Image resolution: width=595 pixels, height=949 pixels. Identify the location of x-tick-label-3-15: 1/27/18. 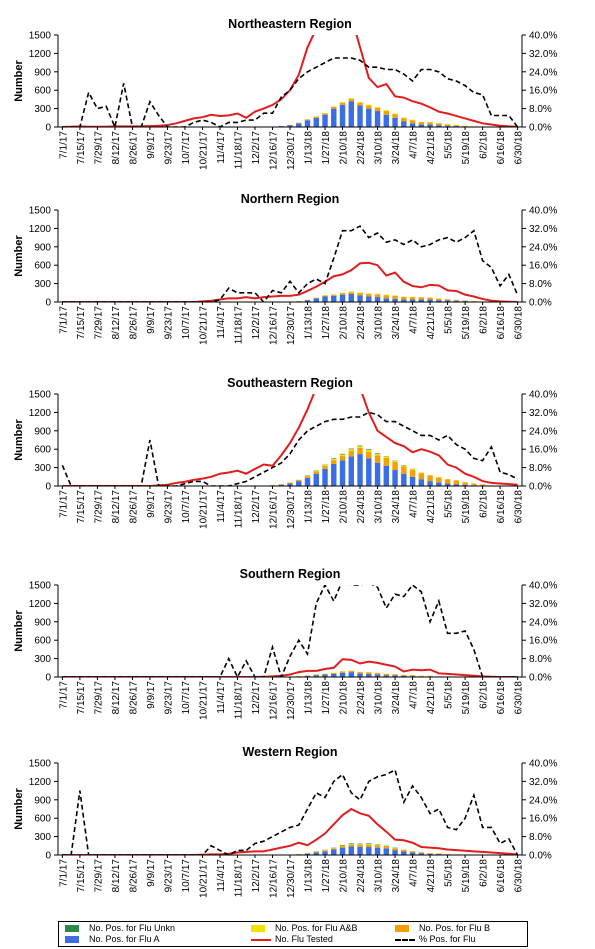
(326, 698).